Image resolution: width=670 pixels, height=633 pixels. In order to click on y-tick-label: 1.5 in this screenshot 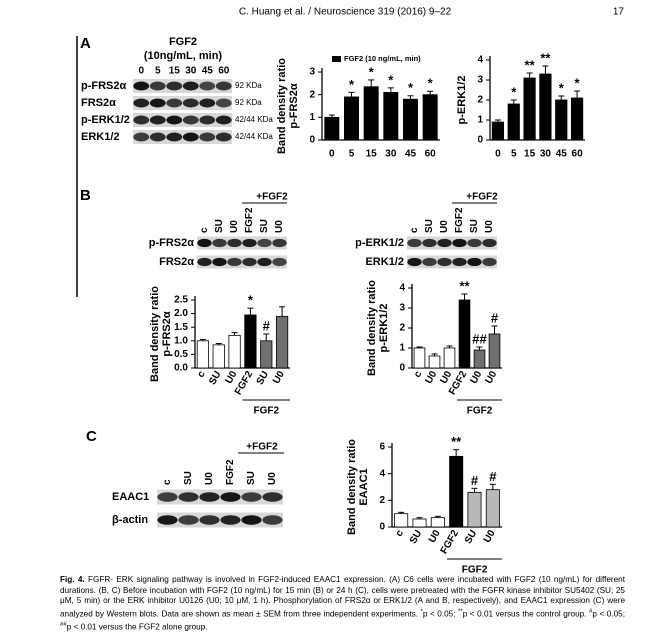, I will do `click(181, 327)`.